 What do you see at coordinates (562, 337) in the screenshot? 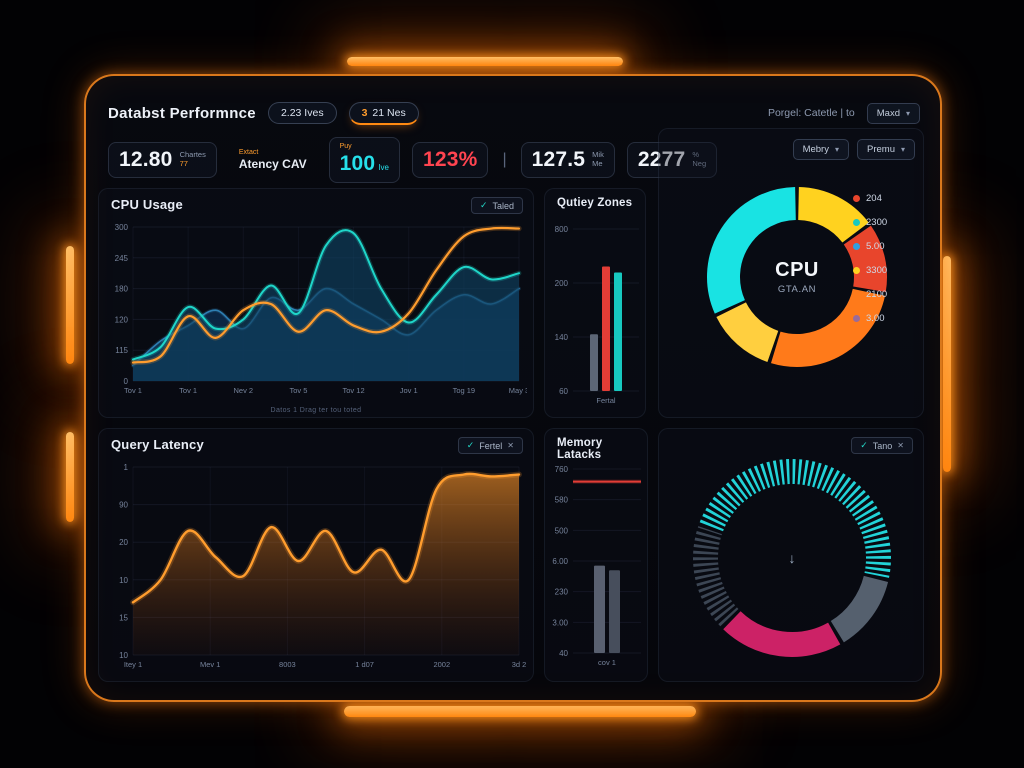
I see `svg-text: 140` at bounding box center [562, 337].